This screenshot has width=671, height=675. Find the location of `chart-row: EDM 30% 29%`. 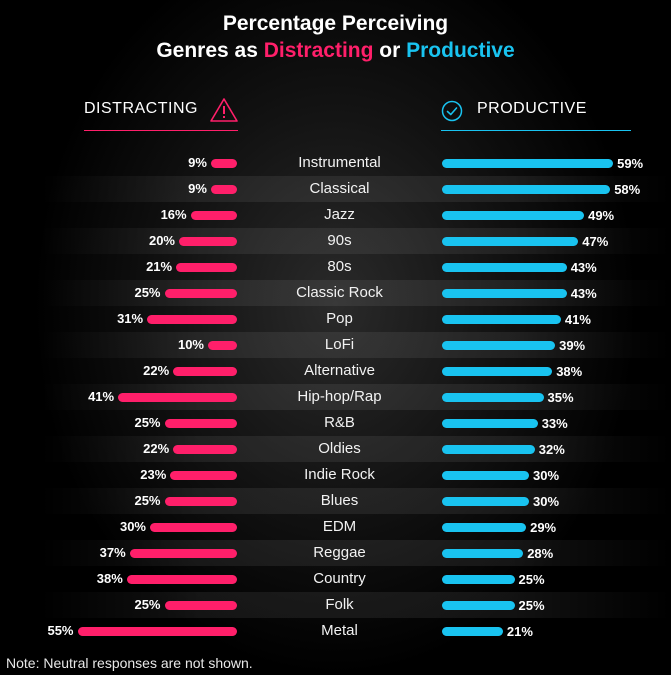

chart-row: EDM 30% 29% is located at coordinates (335, 527).